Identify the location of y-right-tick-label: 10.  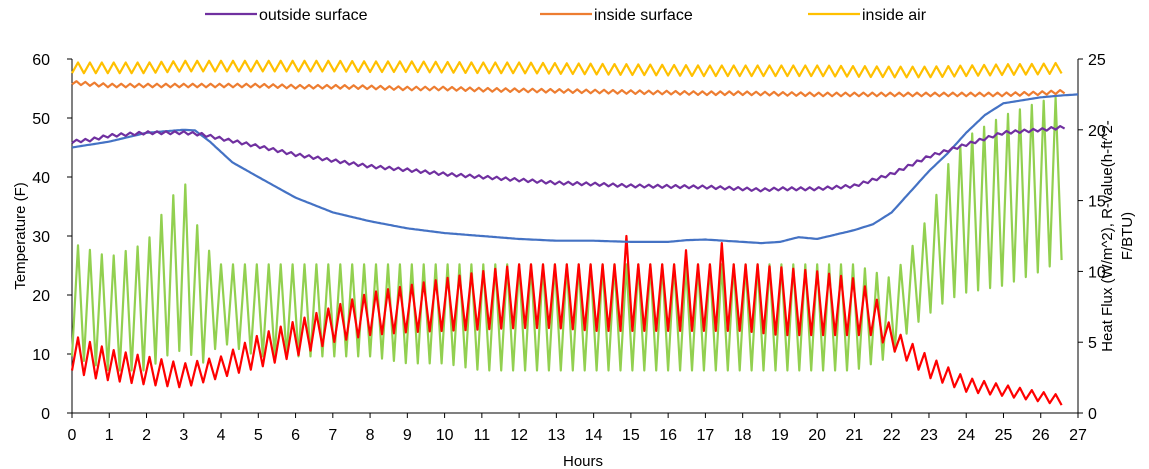
(1097, 272).